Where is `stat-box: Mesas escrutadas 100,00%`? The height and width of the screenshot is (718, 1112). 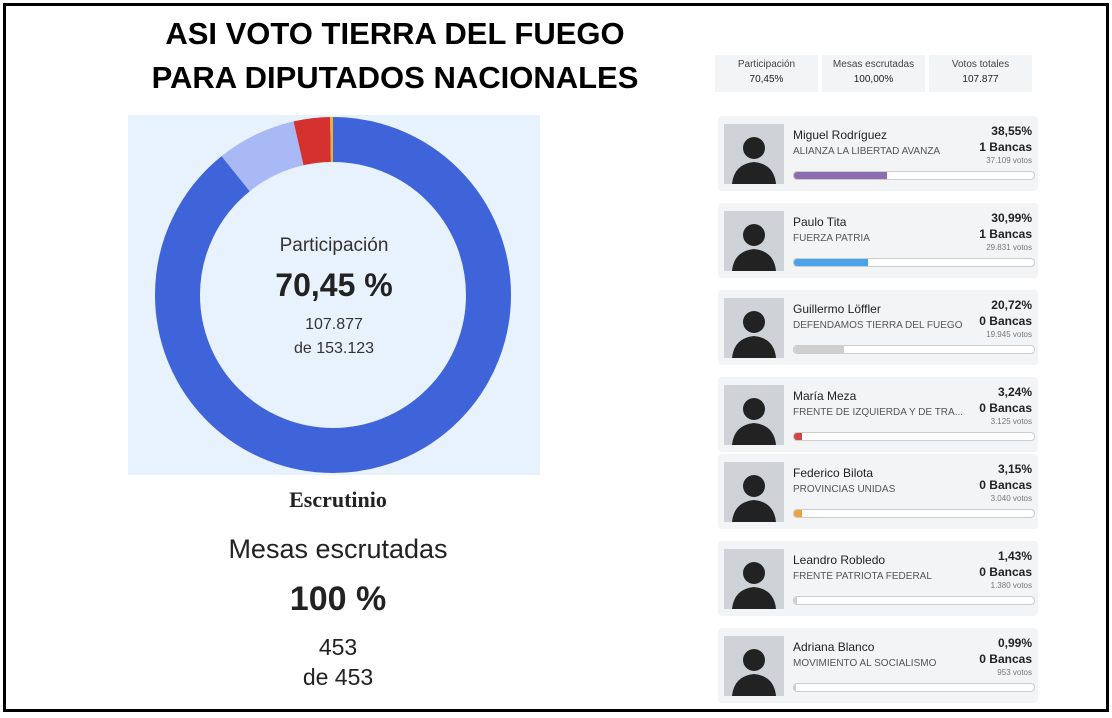 stat-box: Mesas escrutadas 100,00% is located at coordinates (873, 73).